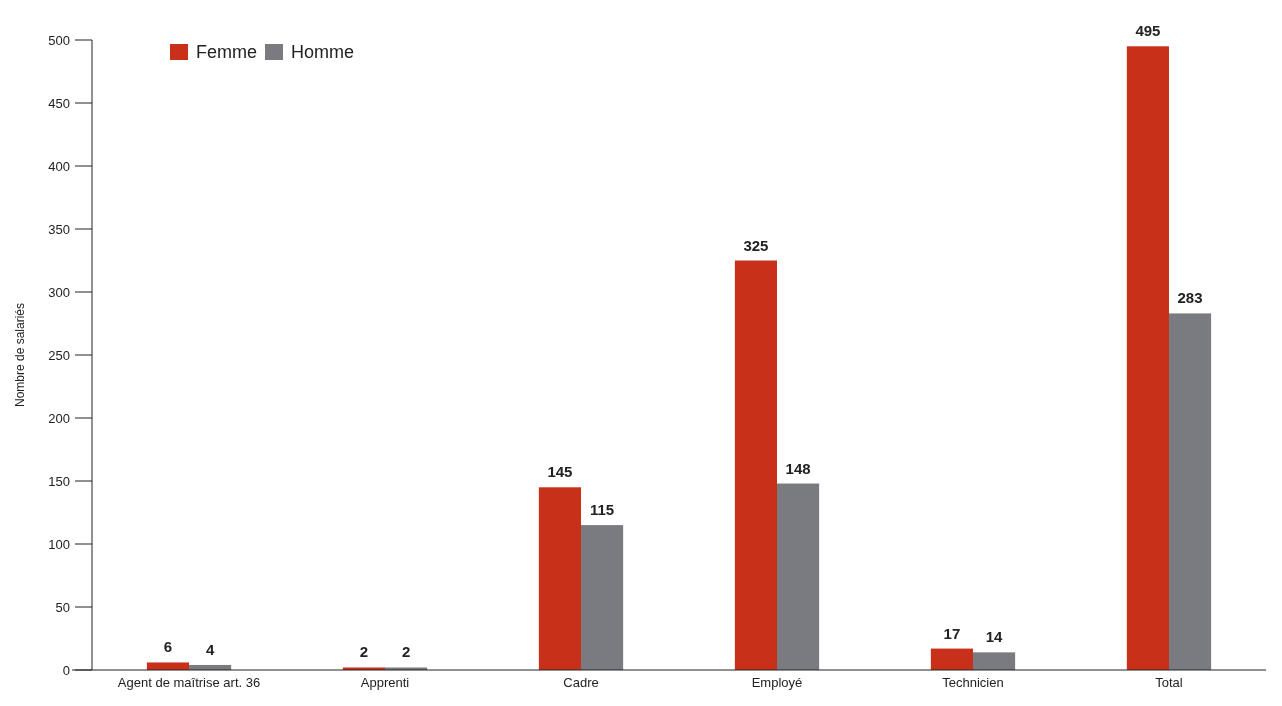  What do you see at coordinates (210, 649) in the screenshot?
I see `data-label: 4` at bounding box center [210, 649].